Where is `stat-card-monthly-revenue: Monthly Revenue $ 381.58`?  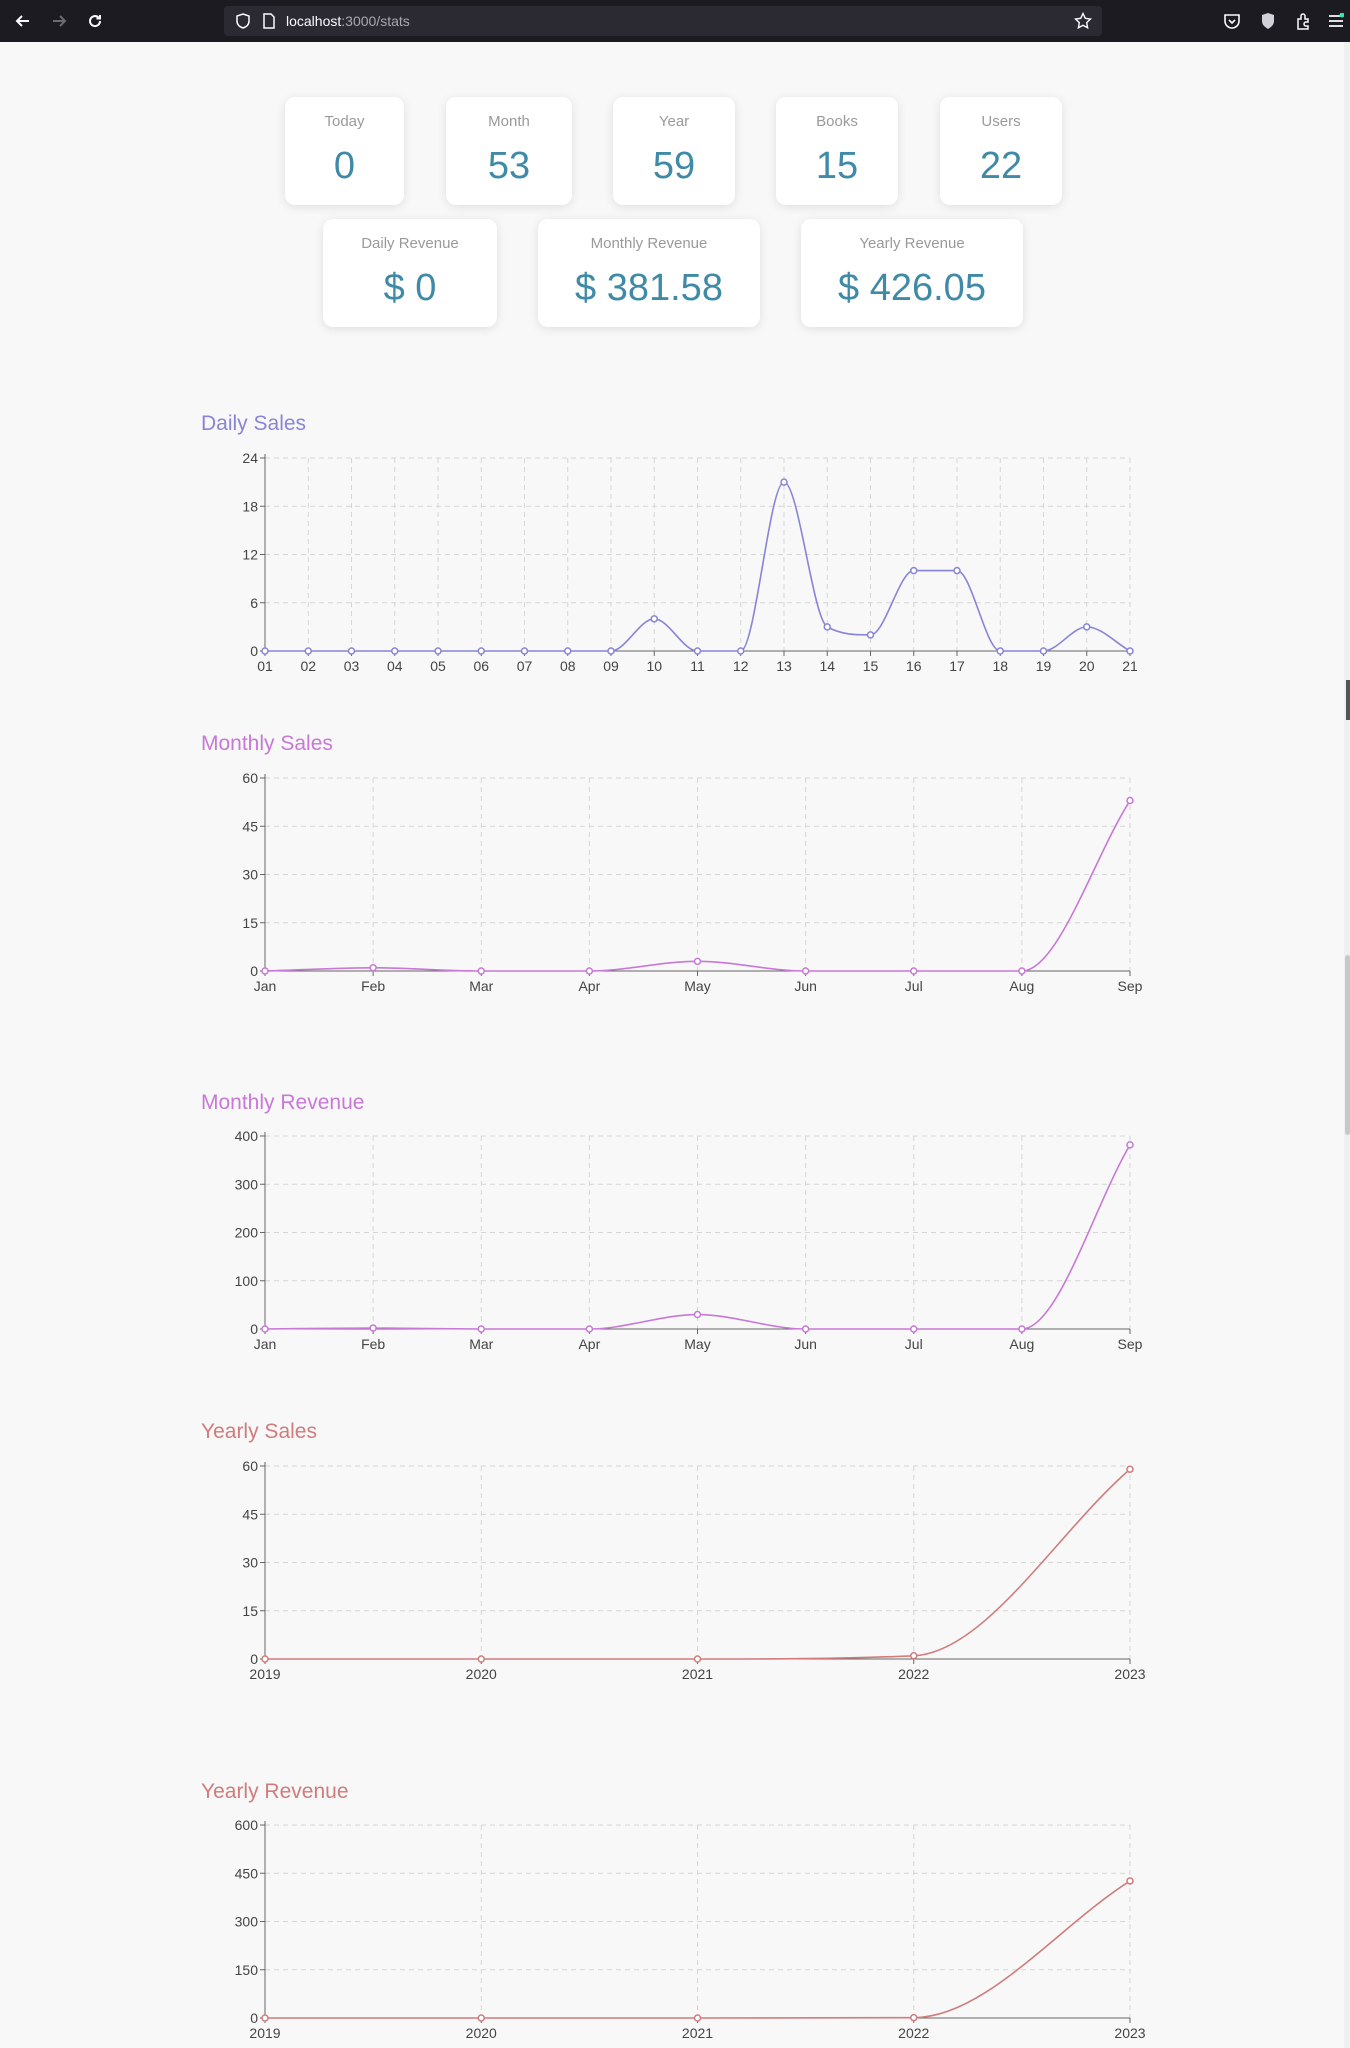
stat-card-monthly-revenue: Monthly Revenue $ 381.58 is located at coordinates (649, 273).